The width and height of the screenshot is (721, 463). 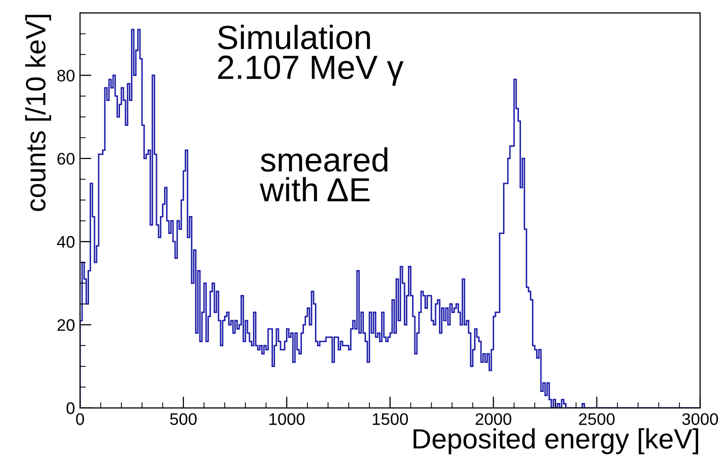 I want to click on x-tick-label: 1500, so click(x=390, y=419).